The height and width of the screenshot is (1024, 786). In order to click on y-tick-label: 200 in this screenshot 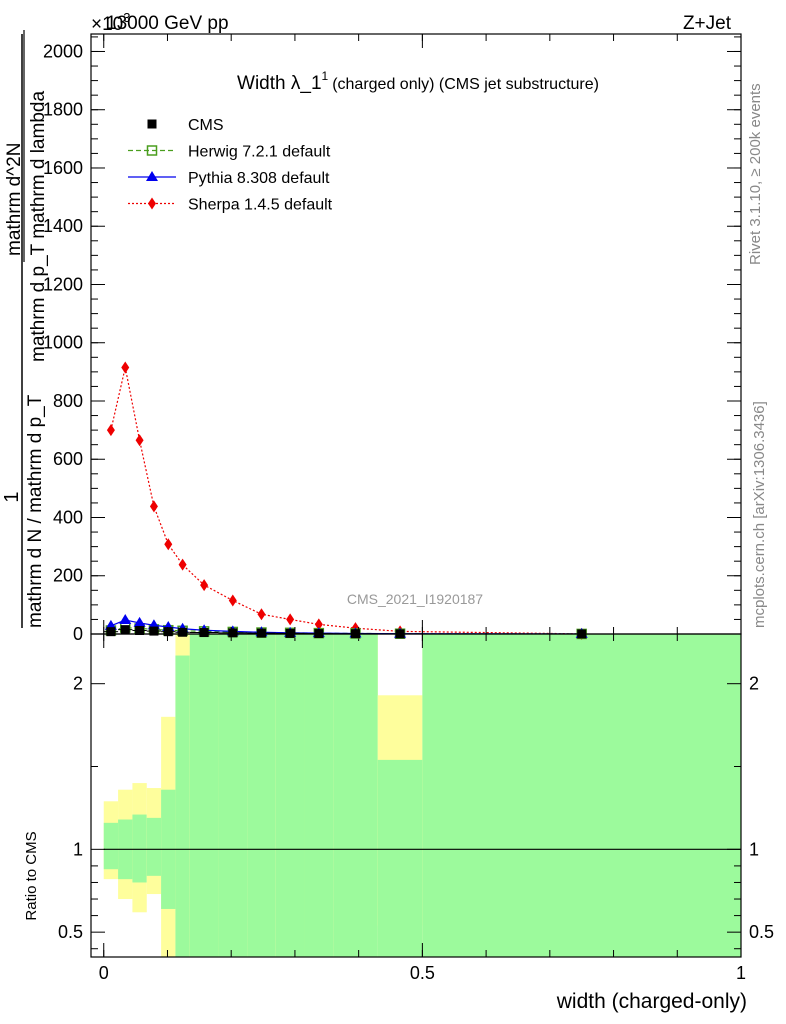, I will do `click(68, 576)`.